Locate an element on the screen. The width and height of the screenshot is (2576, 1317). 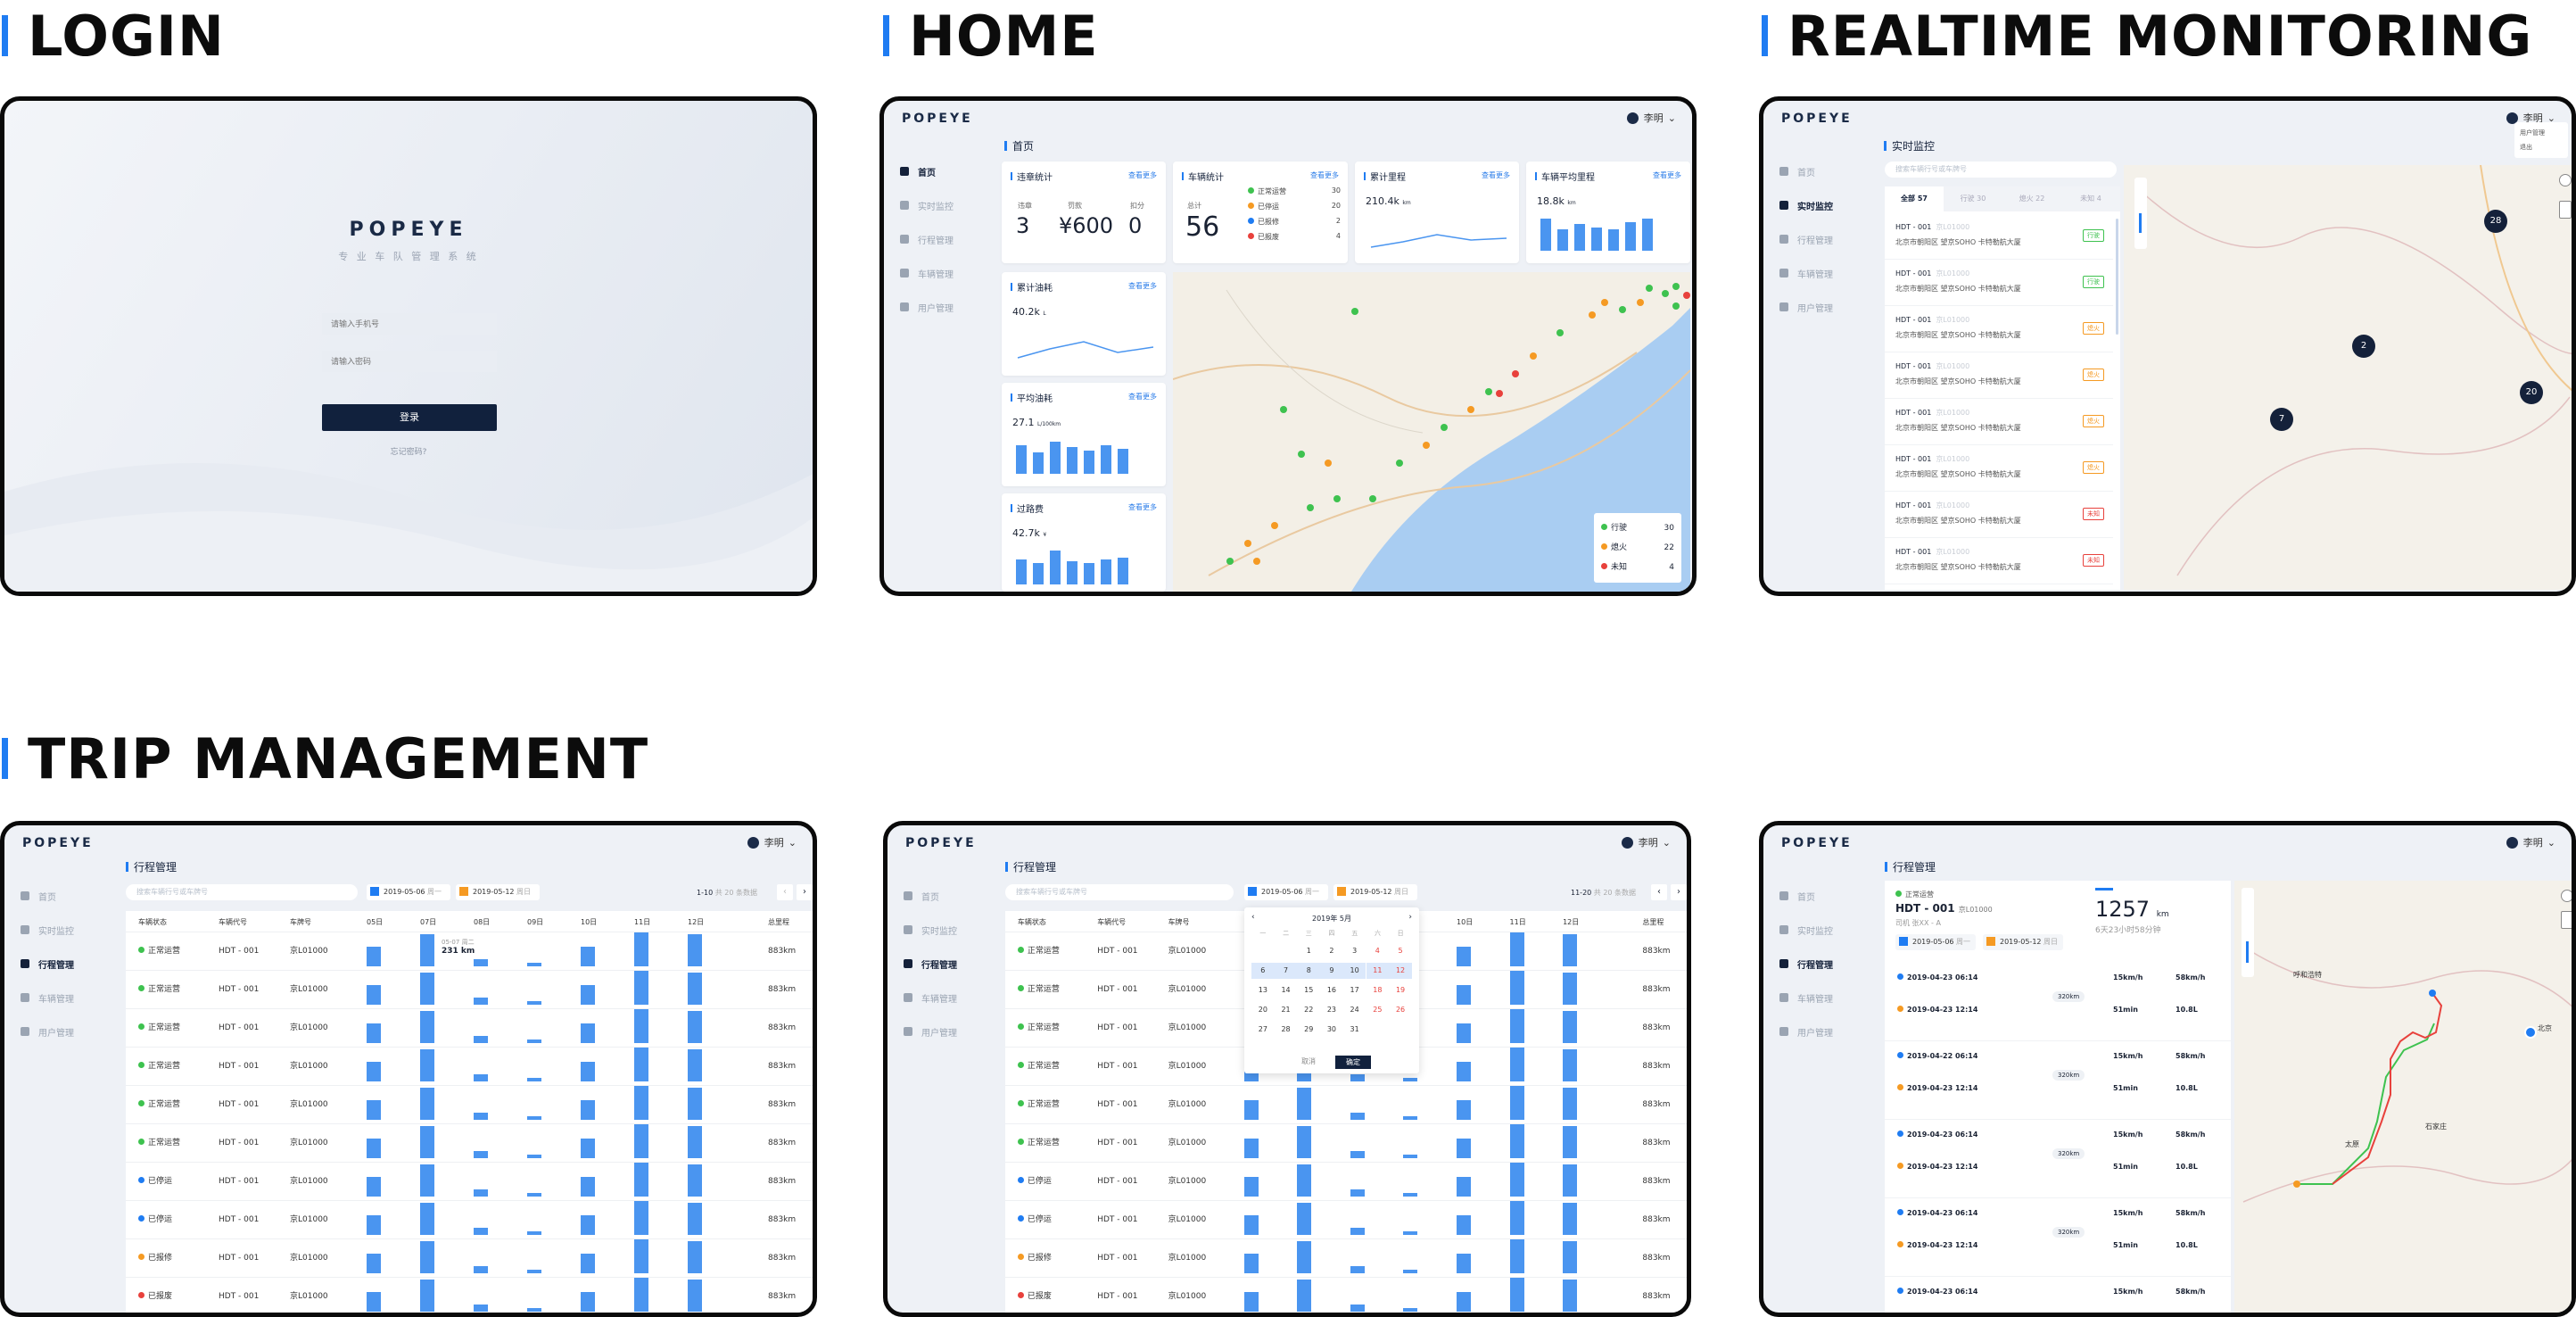
calendar-day: 3 is located at coordinates (1355, 951).